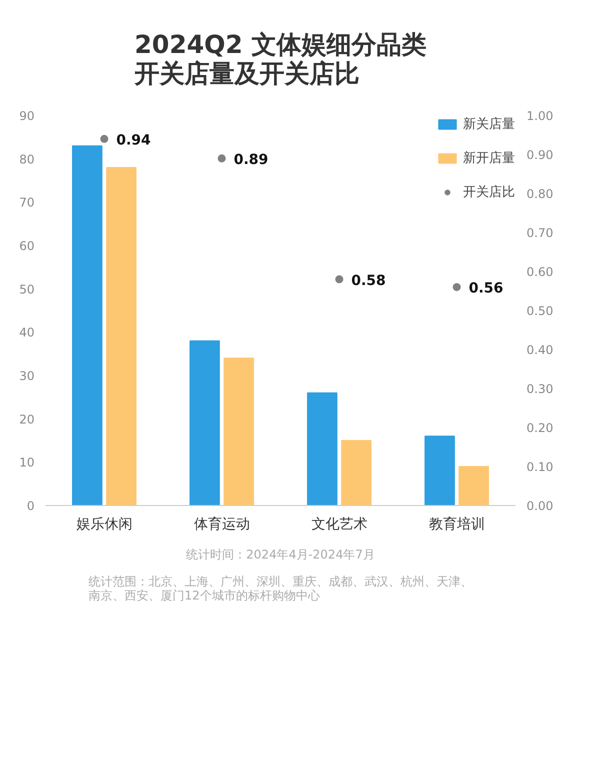  Describe the element at coordinates (222, 524) in the screenshot. I see `x-tick-label: 体育运动` at that location.